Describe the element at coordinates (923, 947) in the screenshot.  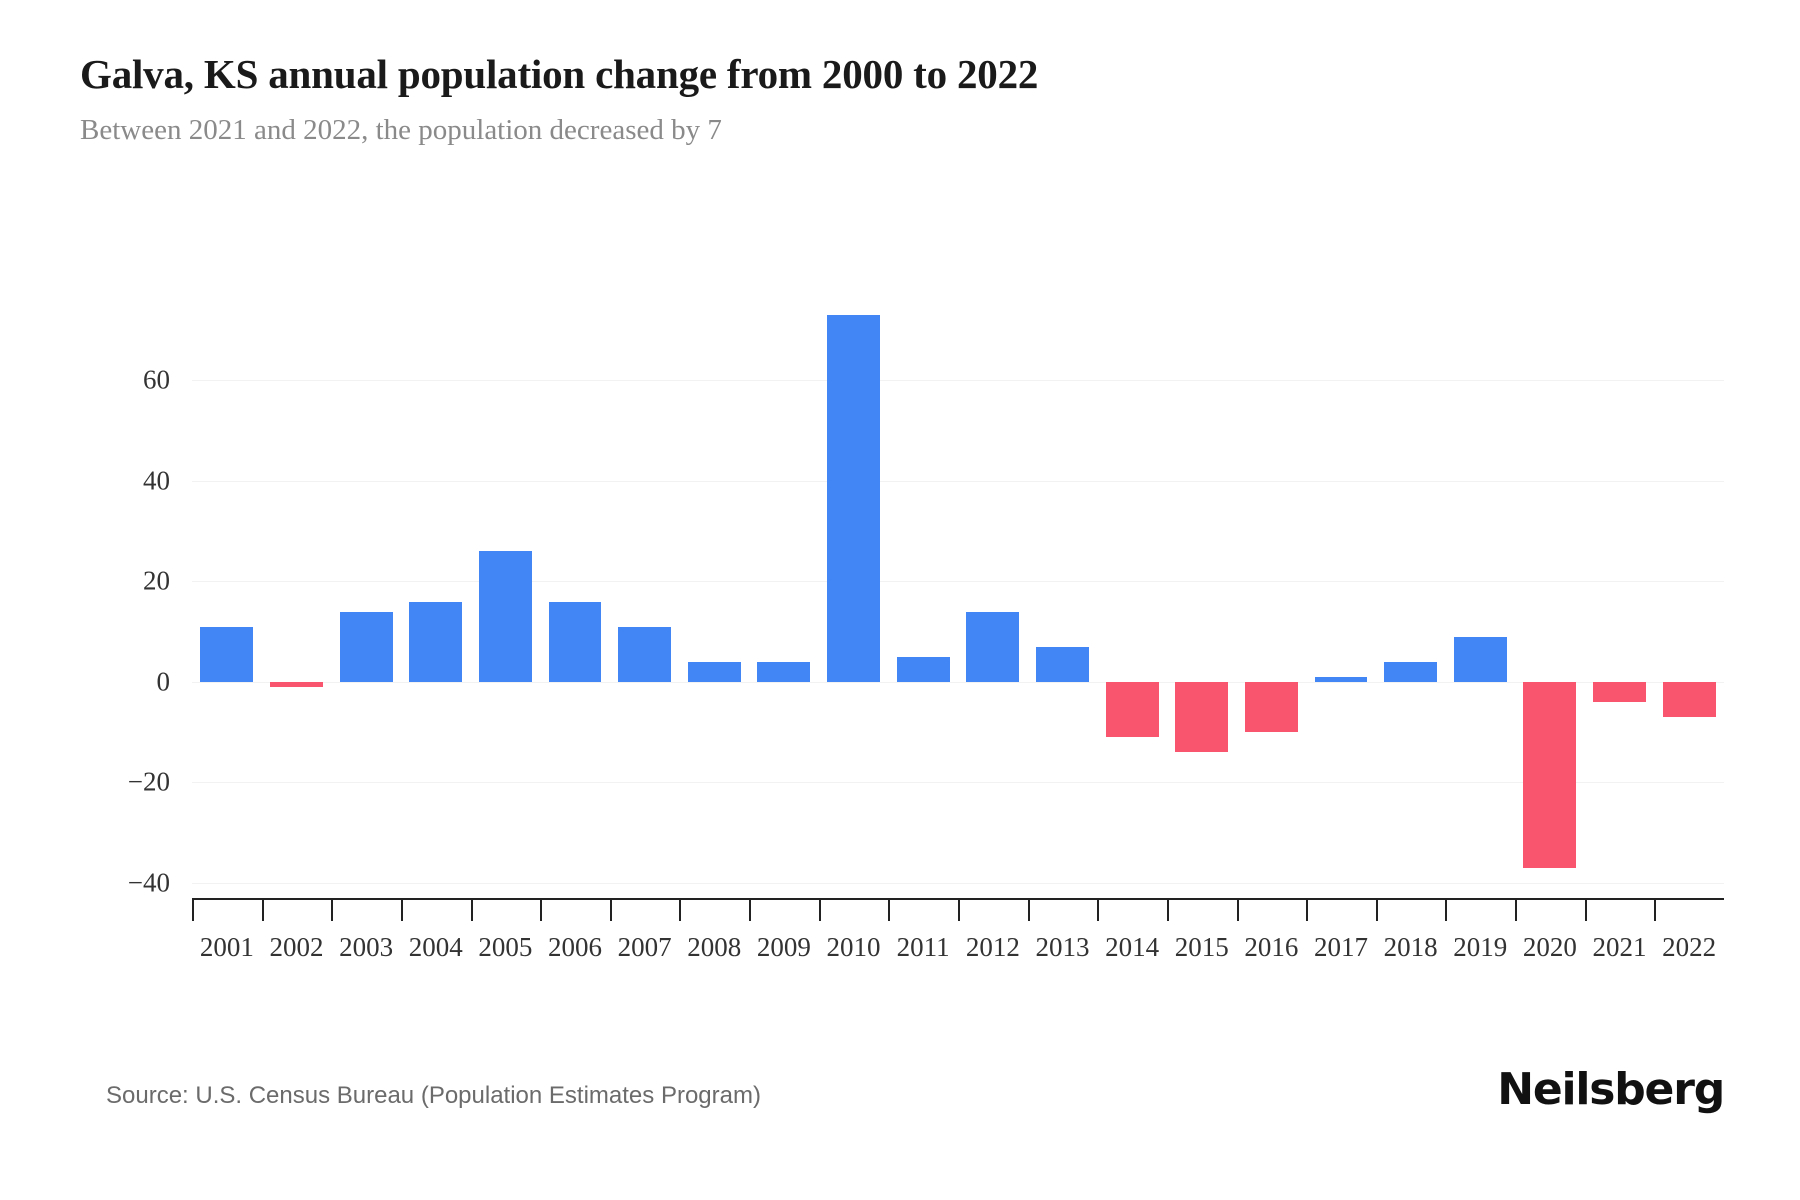
I see `x-axis-tick-label: 2011` at that location.